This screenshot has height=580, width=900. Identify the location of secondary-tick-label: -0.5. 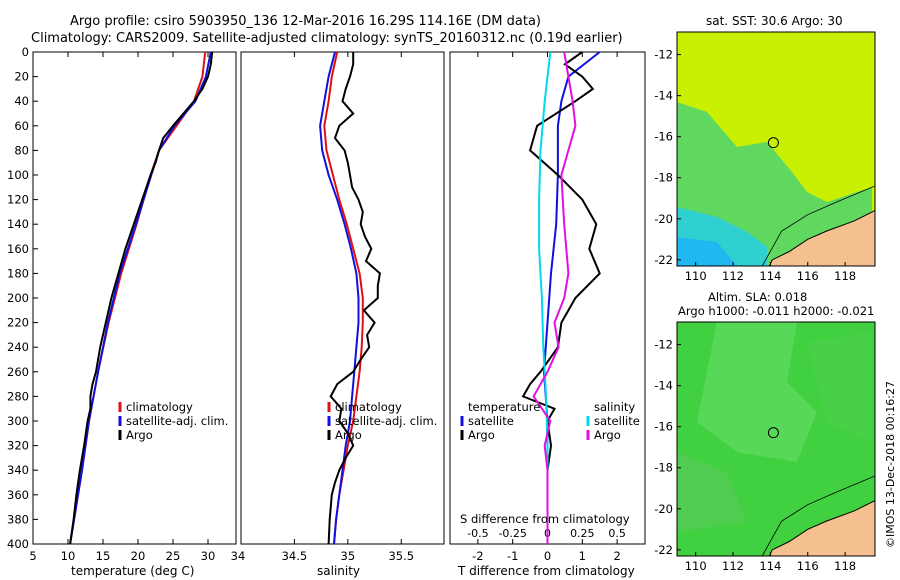
(477, 533).